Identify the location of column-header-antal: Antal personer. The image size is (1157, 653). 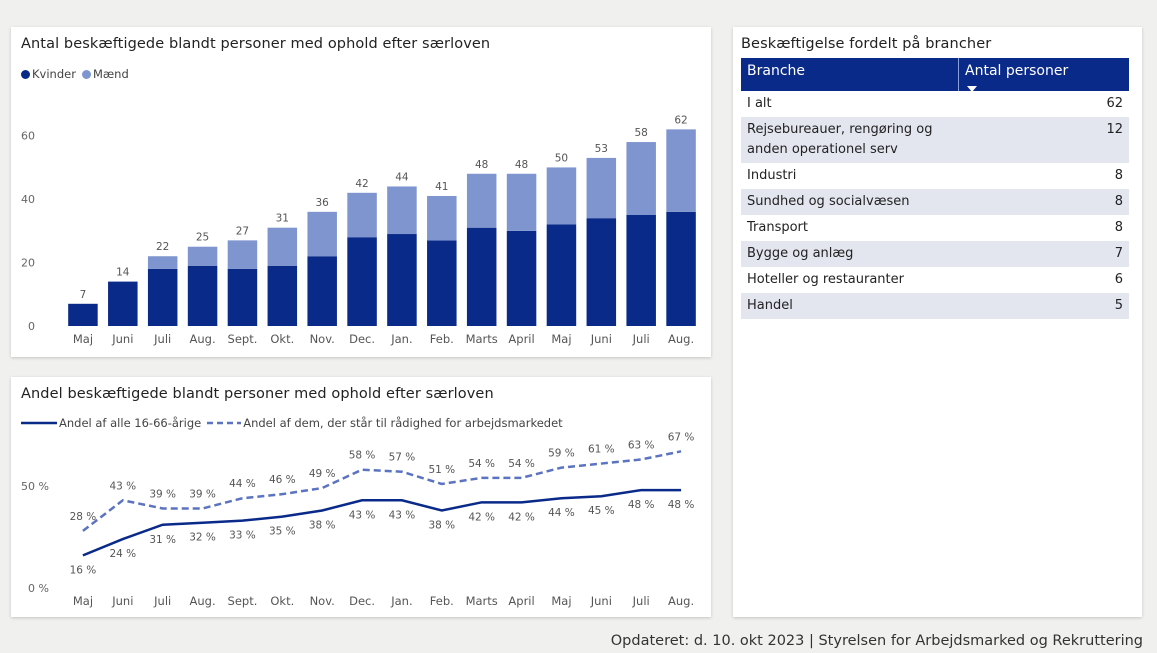
(1043, 75).